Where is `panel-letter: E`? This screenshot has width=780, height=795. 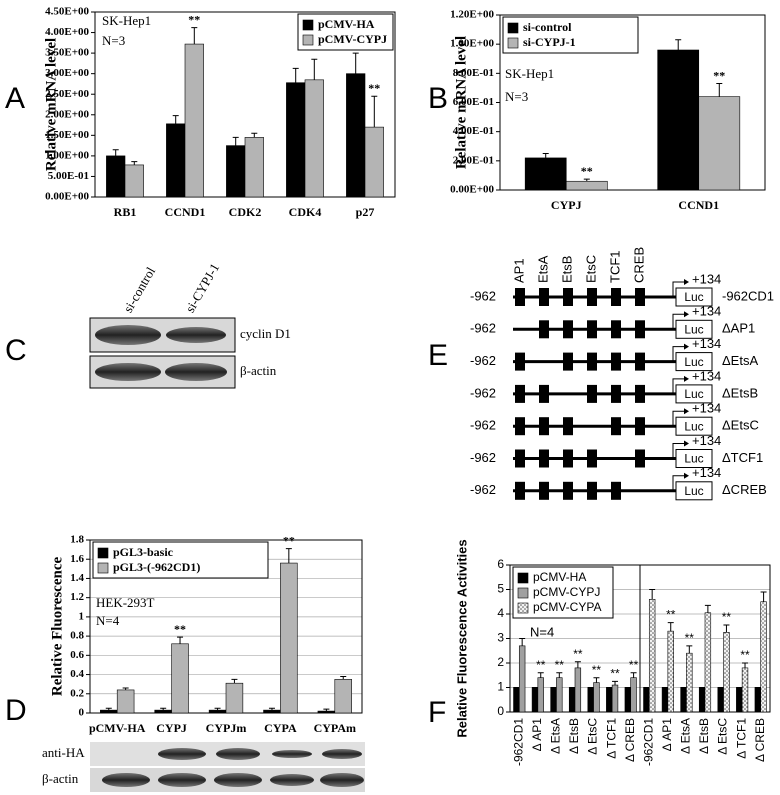 panel-letter: E is located at coordinates (438, 355).